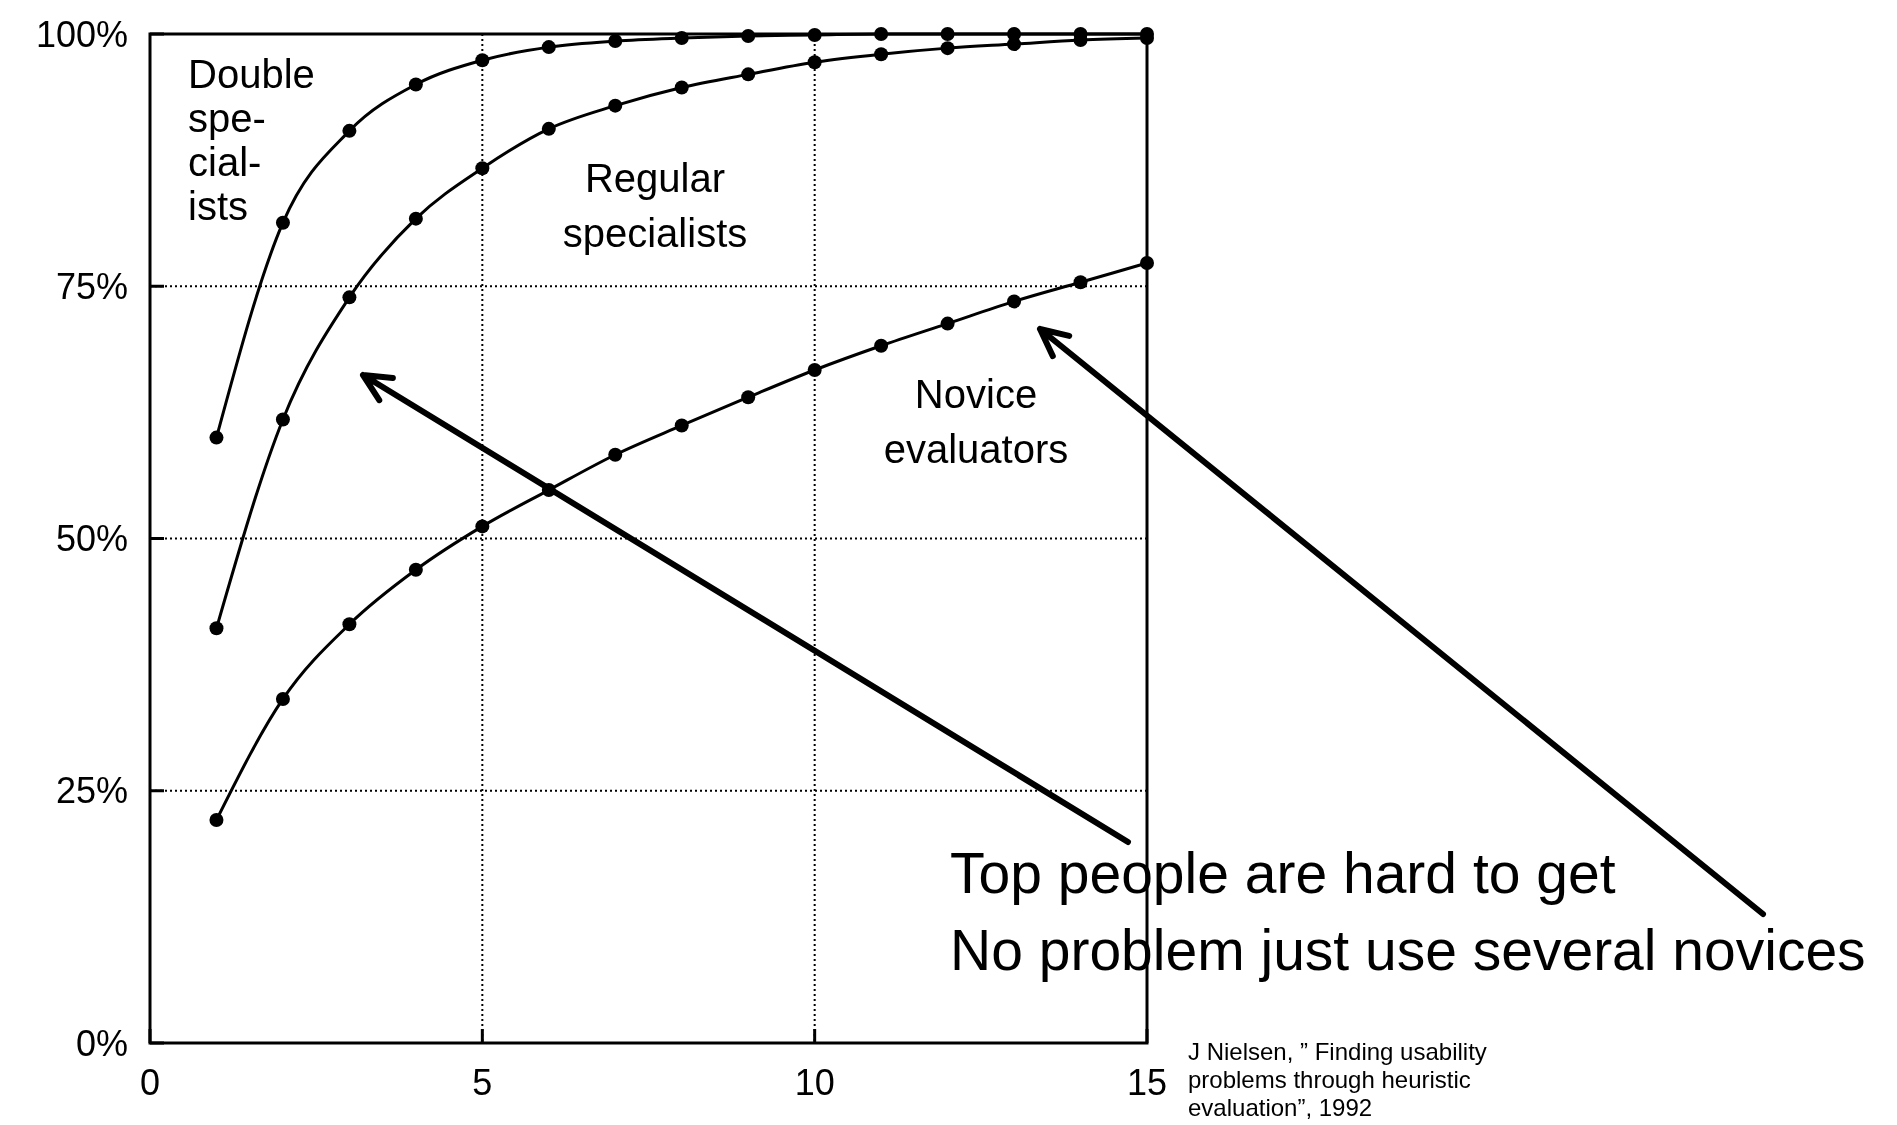 This screenshot has width=1897, height=1125. I want to click on y-tick-label: 0%, so click(101, 1043).